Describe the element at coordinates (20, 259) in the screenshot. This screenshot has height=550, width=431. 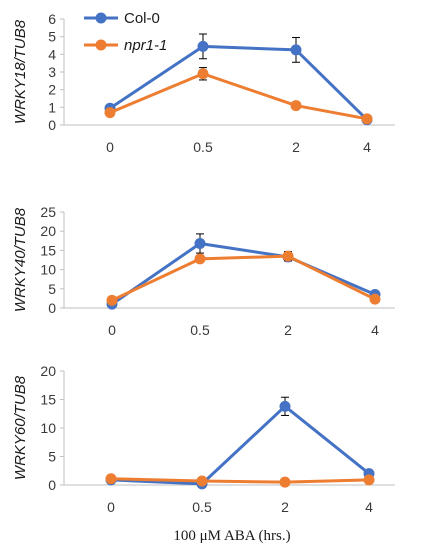
I see `y-axis-label: WRKY40/TUB8` at that location.